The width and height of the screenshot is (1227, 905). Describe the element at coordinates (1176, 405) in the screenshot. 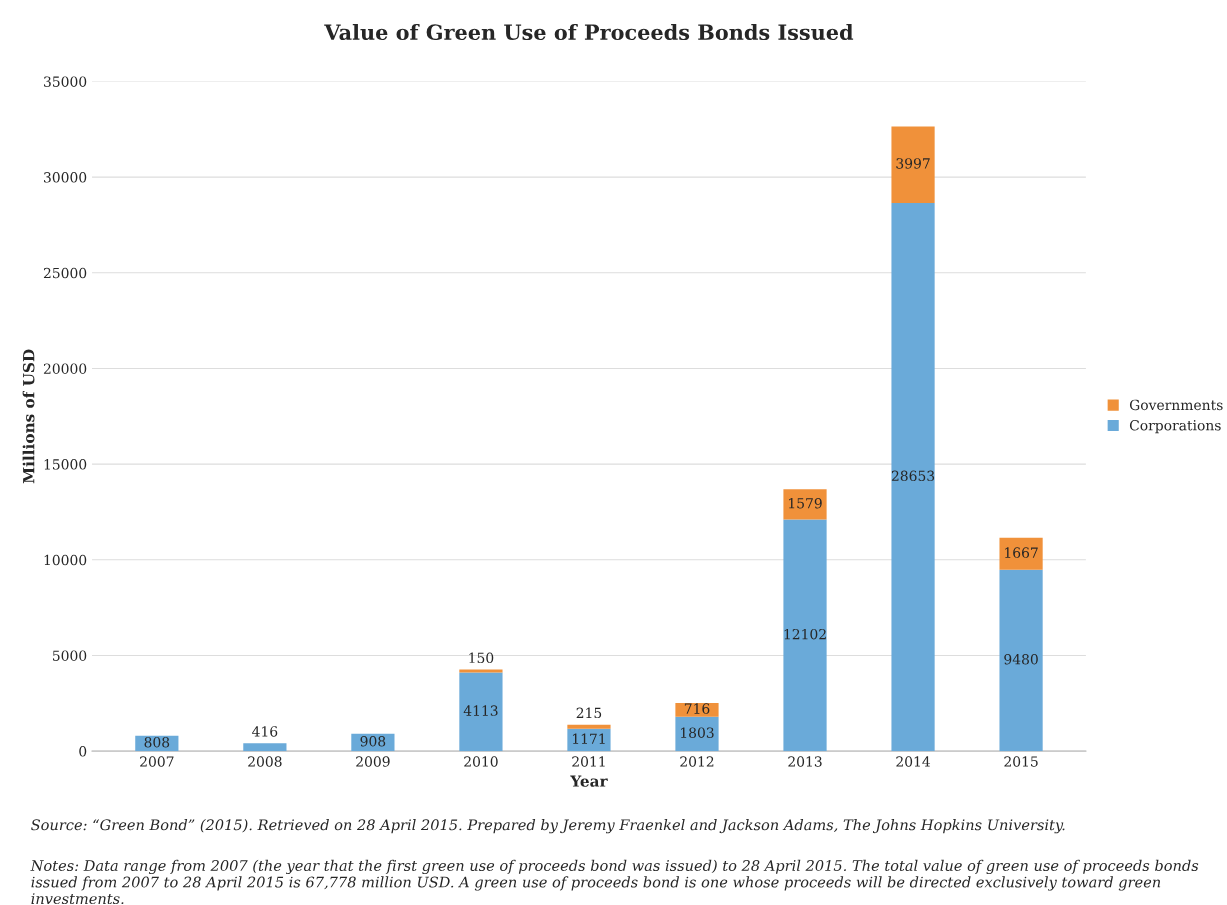

I see `legend-label: Governments` at that location.